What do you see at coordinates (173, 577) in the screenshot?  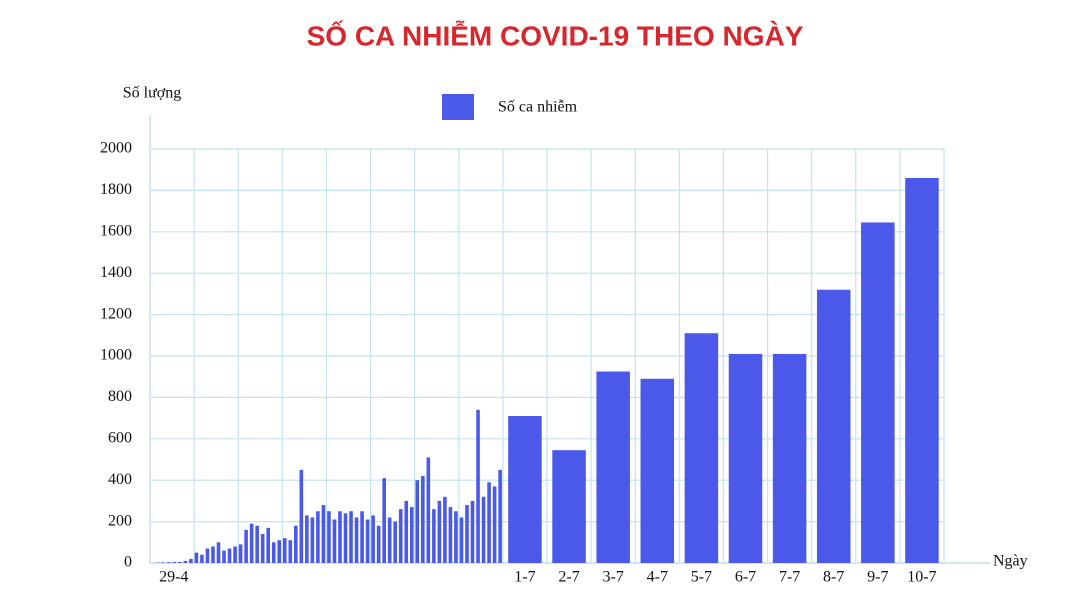 I see `x-tick-label: 29-4` at bounding box center [173, 577].